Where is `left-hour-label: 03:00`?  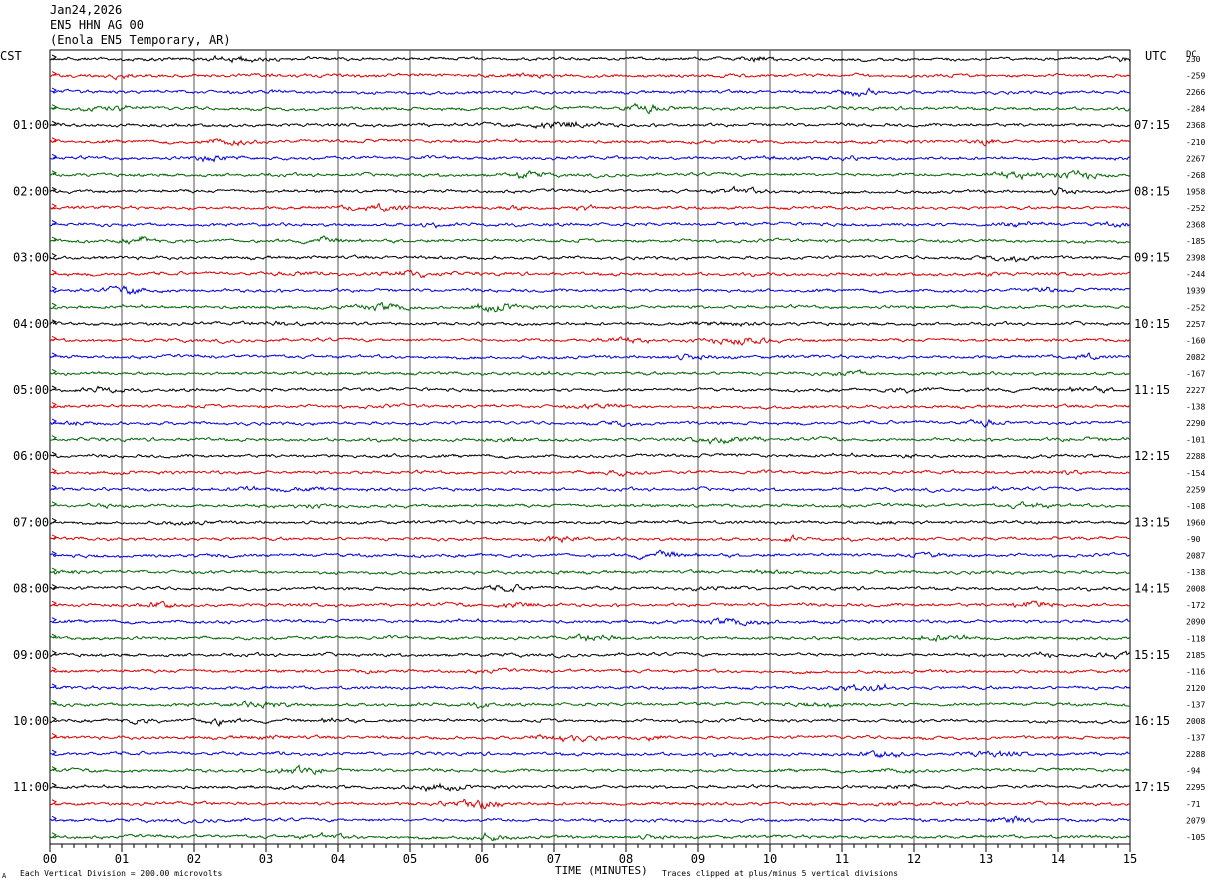
left-hour-label: 03:00 is located at coordinates (31, 258).